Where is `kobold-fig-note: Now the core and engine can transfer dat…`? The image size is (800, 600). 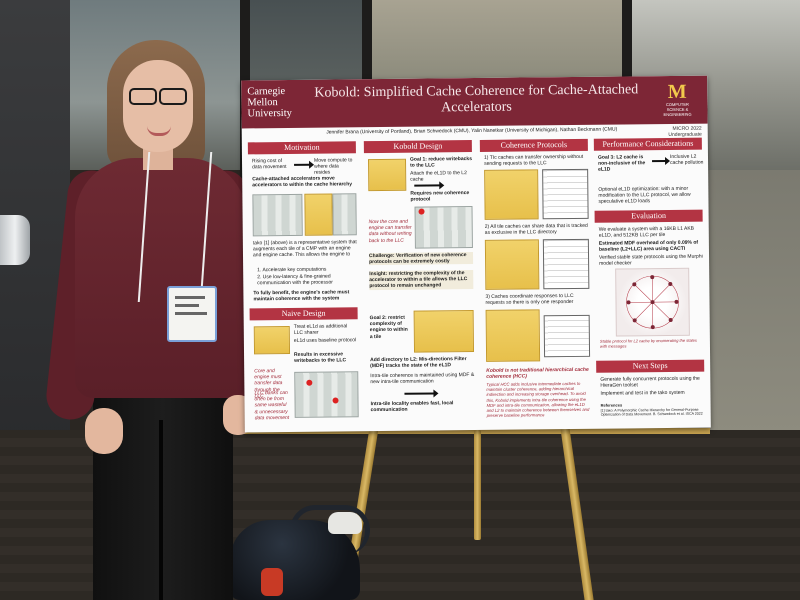 kobold-fig-note: Now the core and engine can transfer dat… is located at coordinates (391, 231).